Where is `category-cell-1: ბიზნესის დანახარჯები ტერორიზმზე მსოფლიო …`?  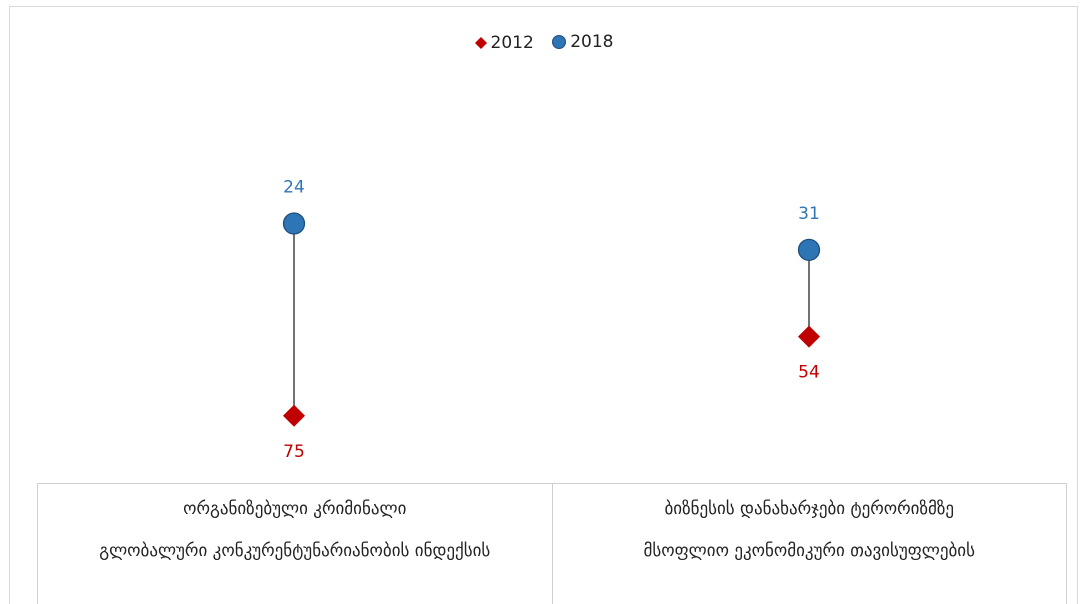 category-cell-1: ბიზნესის დანახარჯები ტერორიზმზე მსოფლიო … is located at coordinates (809, 544).